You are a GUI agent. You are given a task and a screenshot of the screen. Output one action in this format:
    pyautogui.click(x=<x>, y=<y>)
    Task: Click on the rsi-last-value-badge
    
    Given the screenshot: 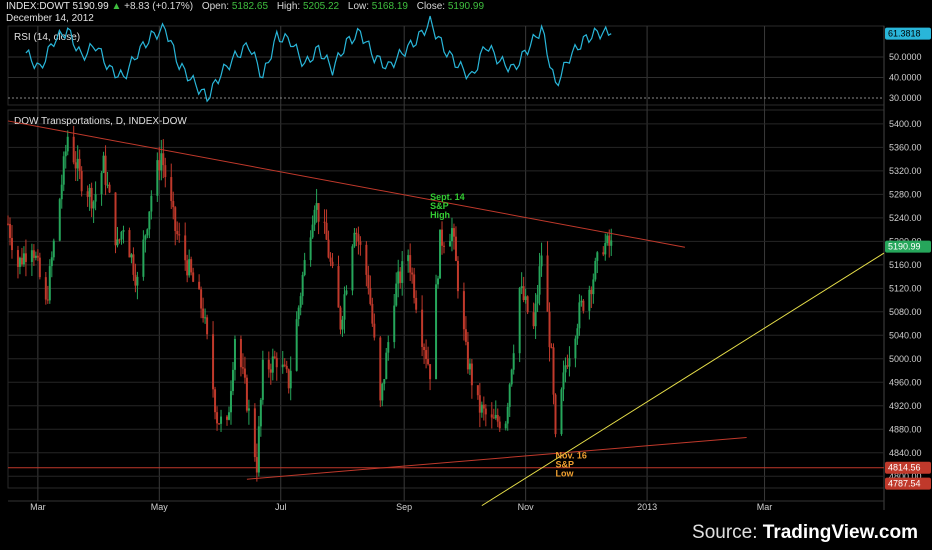 What is the action you would take?
    pyautogui.click(x=908, y=33)
    